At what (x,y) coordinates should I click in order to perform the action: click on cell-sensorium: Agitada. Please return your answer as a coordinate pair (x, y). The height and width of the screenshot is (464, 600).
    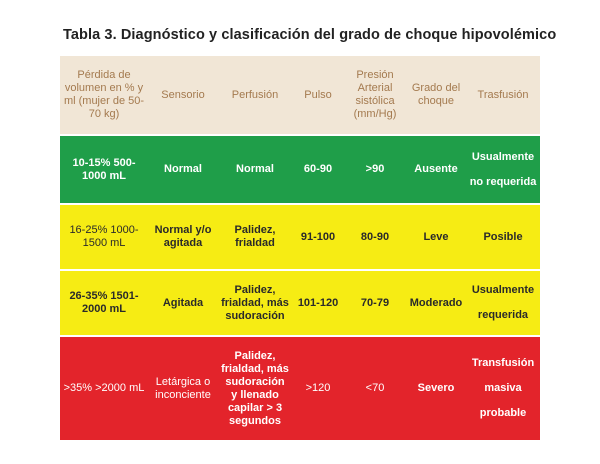
    Looking at the image, I should click on (183, 302).